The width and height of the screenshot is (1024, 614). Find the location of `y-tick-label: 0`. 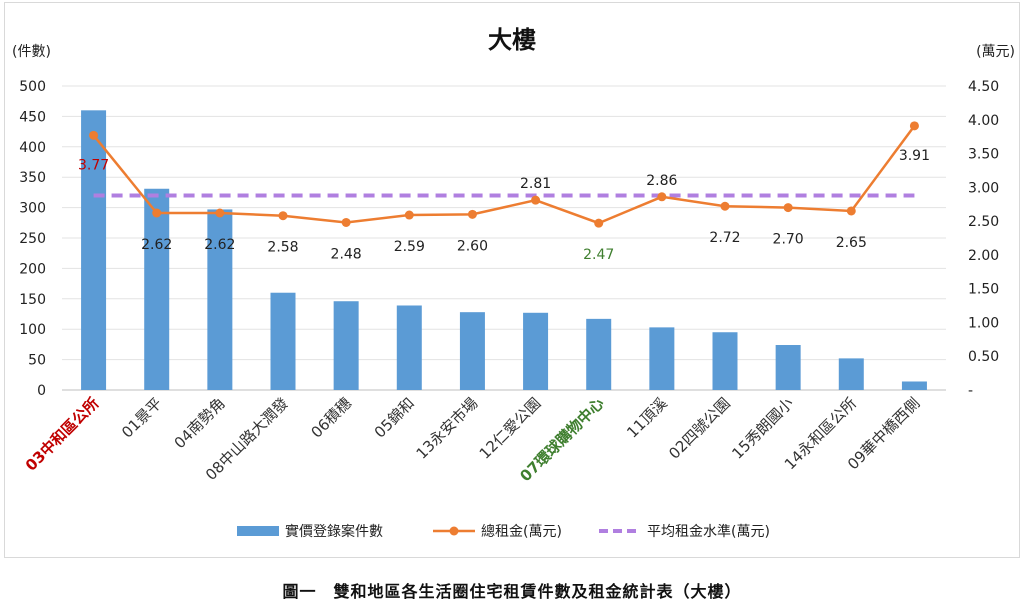

y-tick-label: 0 is located at coordinates (41, 391).